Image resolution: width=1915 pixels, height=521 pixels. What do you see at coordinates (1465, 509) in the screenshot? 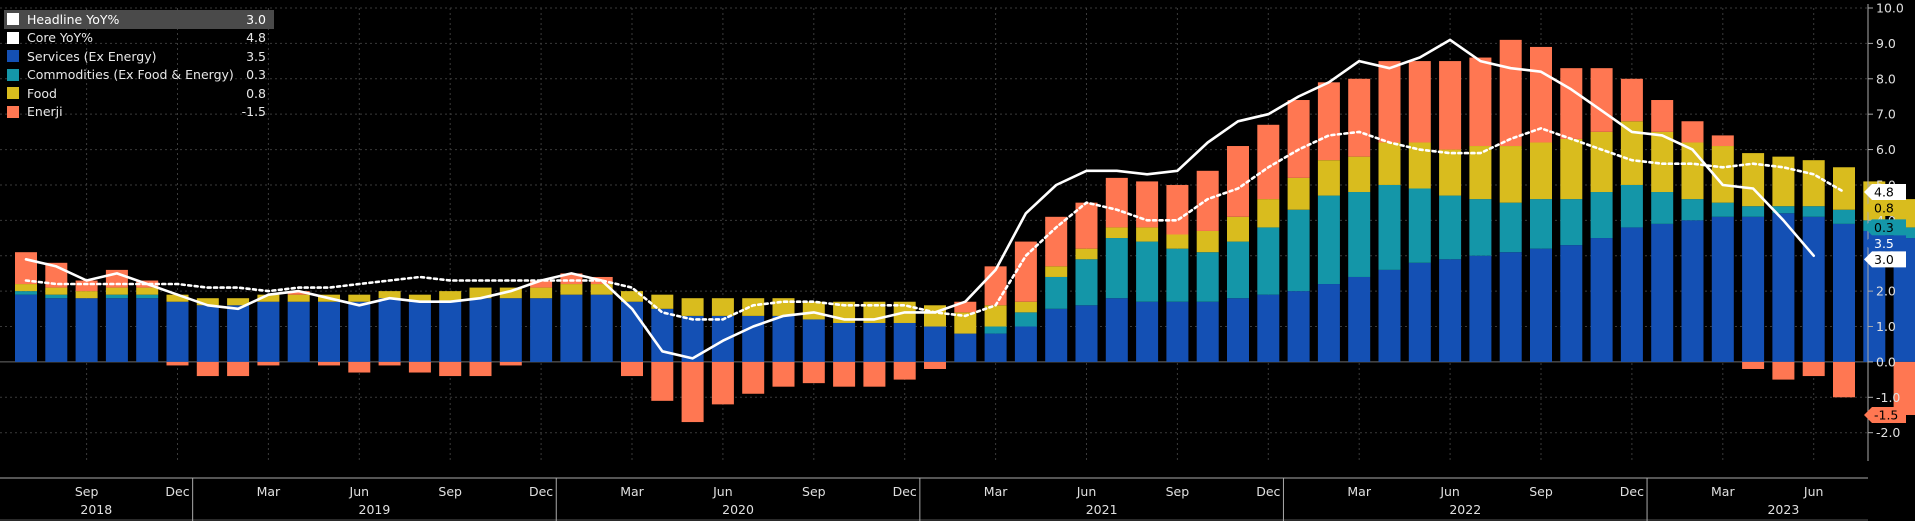
I see `year-label: 2022` at bounding box center [1465, 509].